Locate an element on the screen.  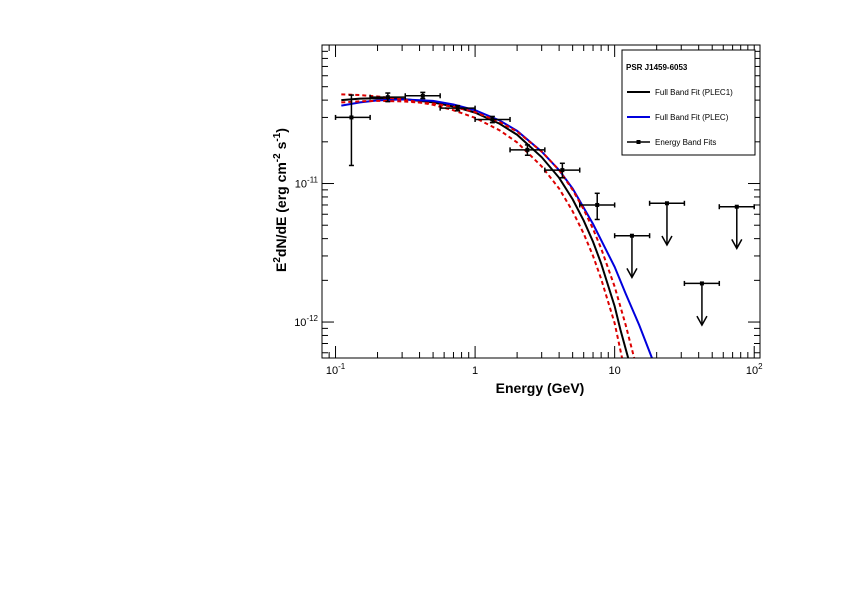
y-axis-title: E2dN/dE (erg cm-2 s-1) is located at coordinates (280, 200).